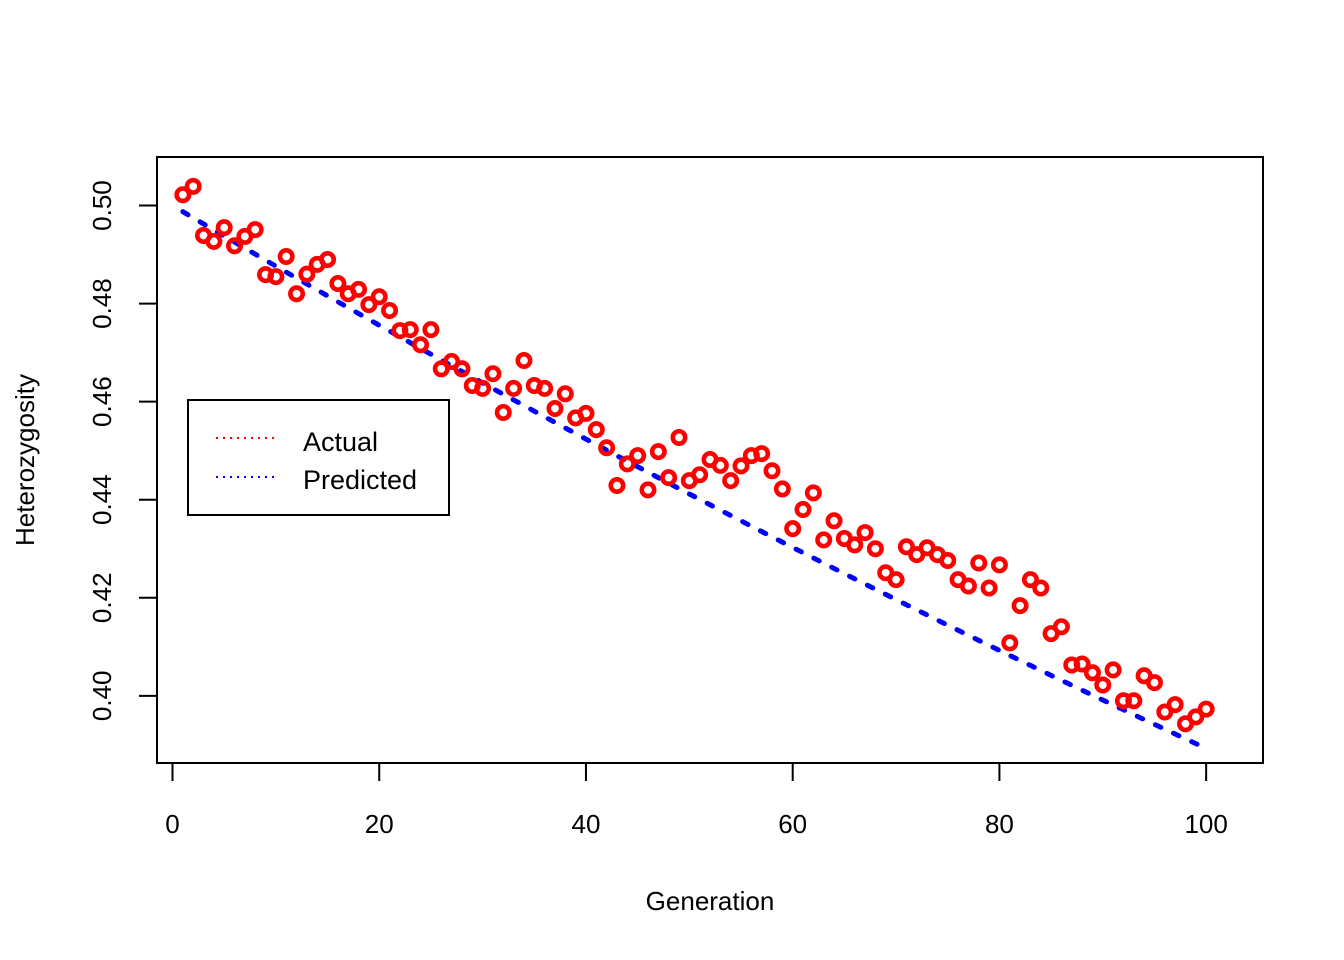  What do you see at coordinates (25, 460) in the screenshot?
I see `y-axis-title: Heterozygosity` at bounding box center [25, 460].